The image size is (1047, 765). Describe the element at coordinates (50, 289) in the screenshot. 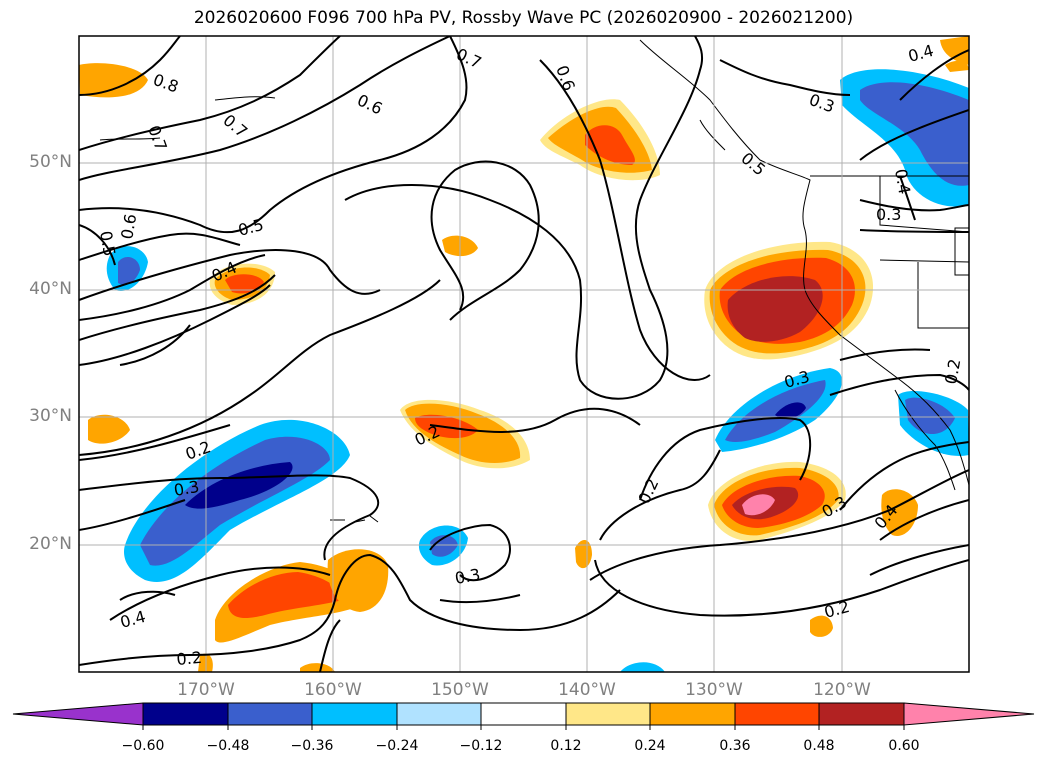

I see `lat-label-40n: 40°N` at that location.